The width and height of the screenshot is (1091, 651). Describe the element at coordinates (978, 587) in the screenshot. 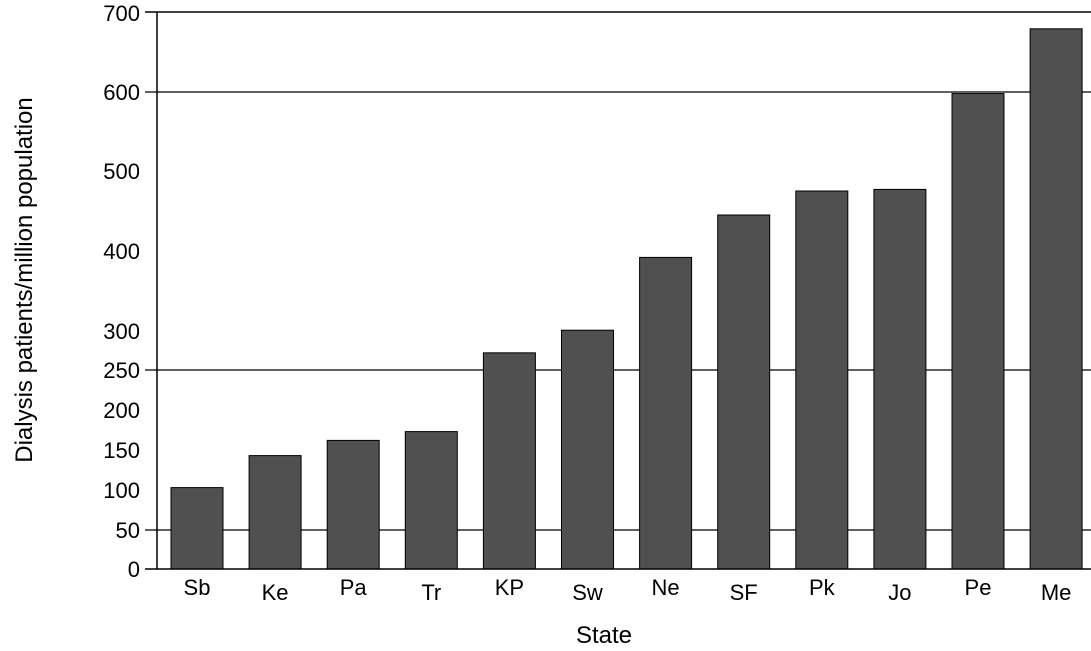

I see `x-tick-label-Pe: Pe` at that location.